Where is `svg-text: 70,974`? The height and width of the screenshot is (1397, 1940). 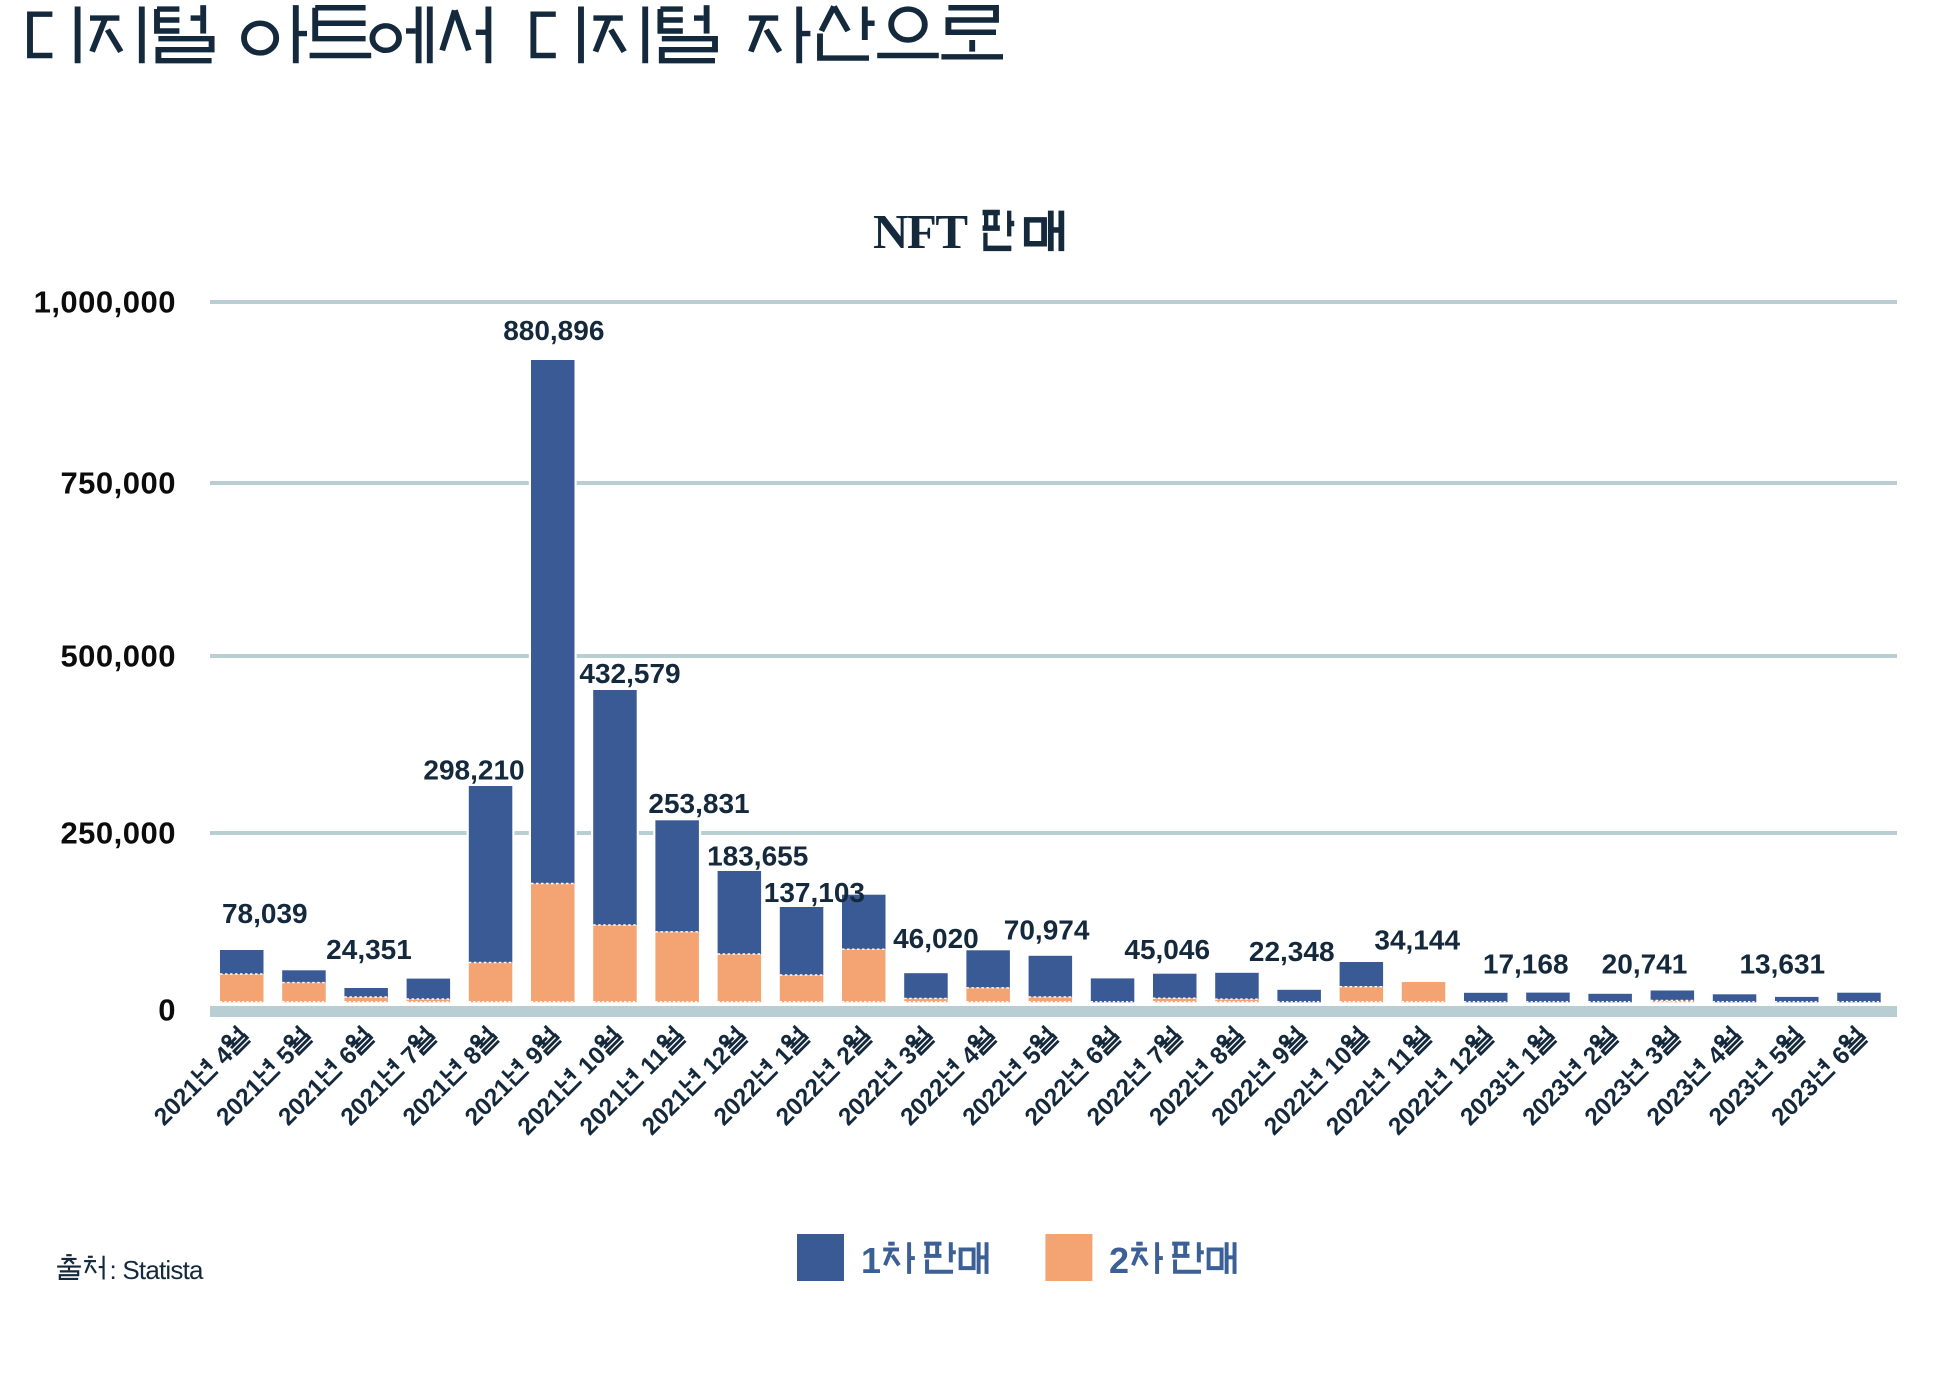 svg-text: 70,974 is located at coordinates (1047, 930).